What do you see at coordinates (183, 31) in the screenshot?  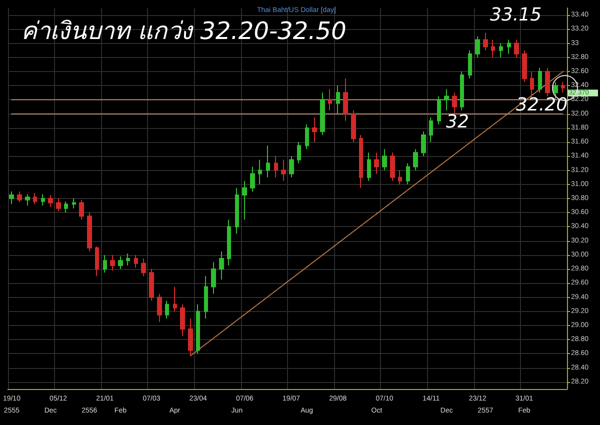 I see `chart-title: ค่าเงินบาท แกว่ง 32.20-32.50` at bounding box center [183, 31].